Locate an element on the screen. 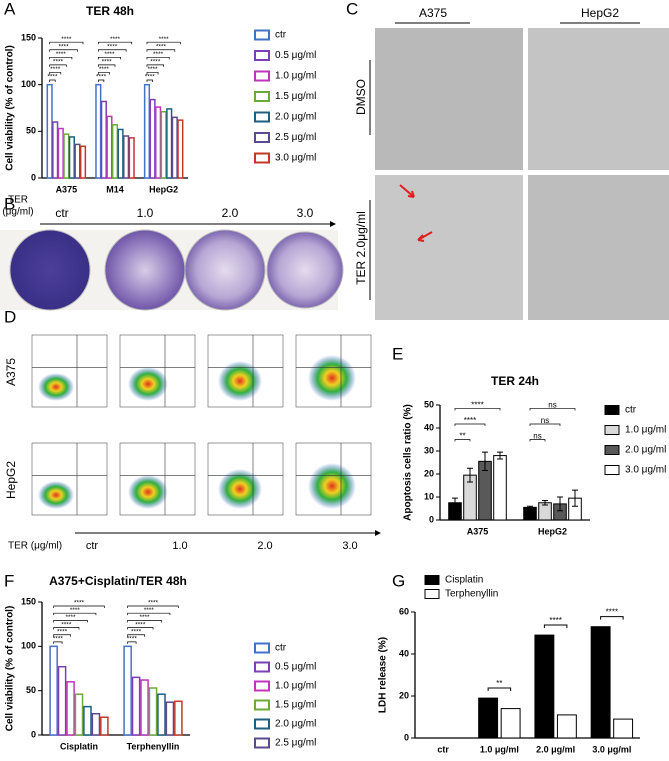 This screenshot has height=761, width=669. y-tick-label: 150 is located at coordinates (28, 601).